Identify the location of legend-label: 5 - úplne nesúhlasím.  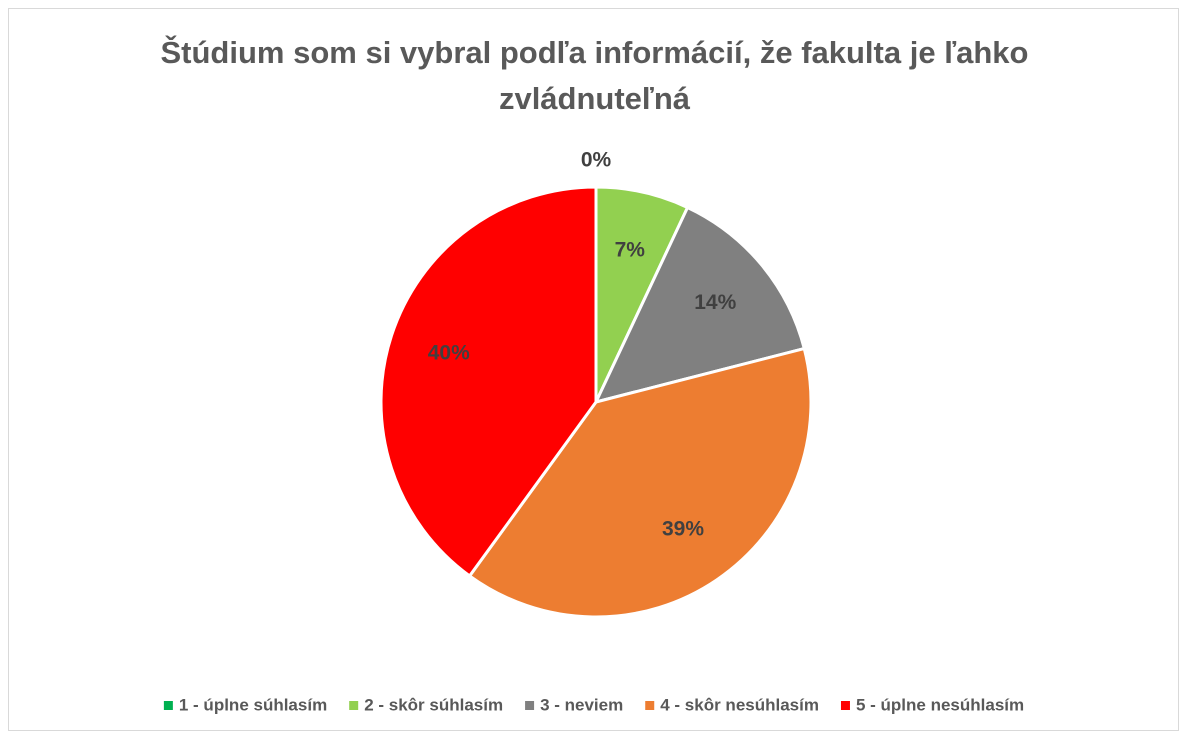
(940, 704).